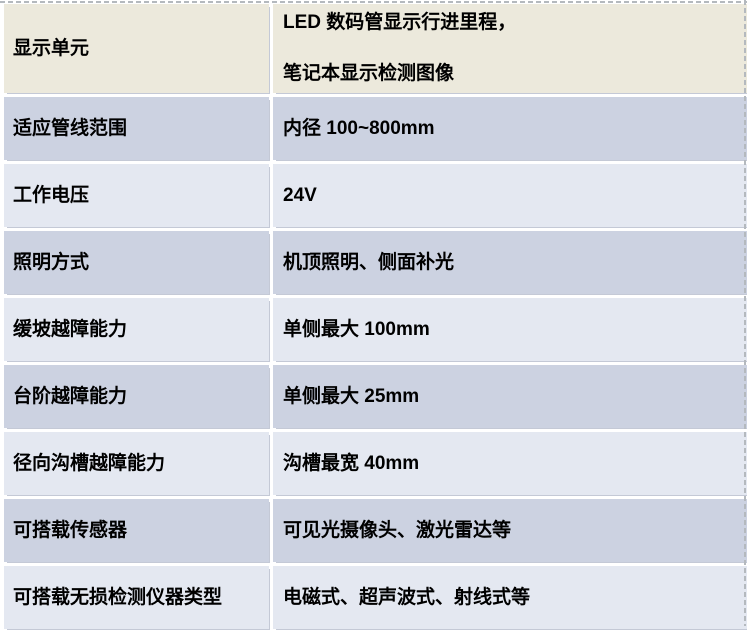 This screenshot has width=747, height=633. I want to click on spec-value: 内径 100~800mm, so click(510, 128).